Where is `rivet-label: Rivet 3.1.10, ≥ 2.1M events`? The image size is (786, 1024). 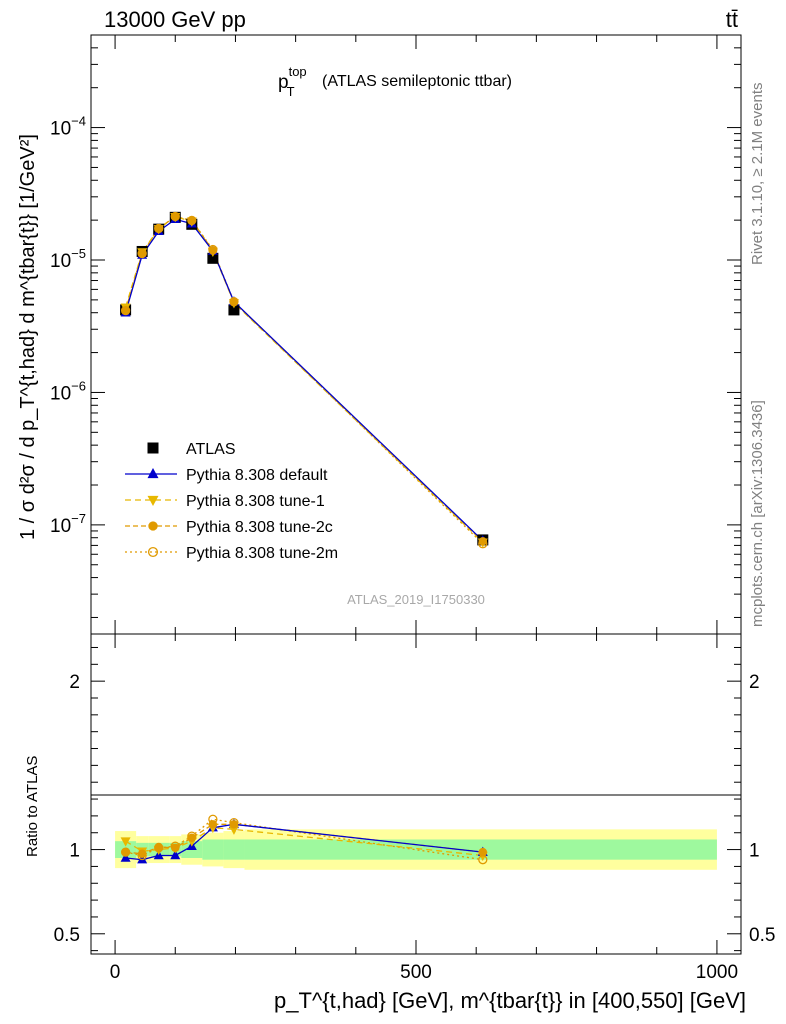
rivet-label: Rivet 3.1.10, ≥ 2.1M events is located at coordinates (757, 174).